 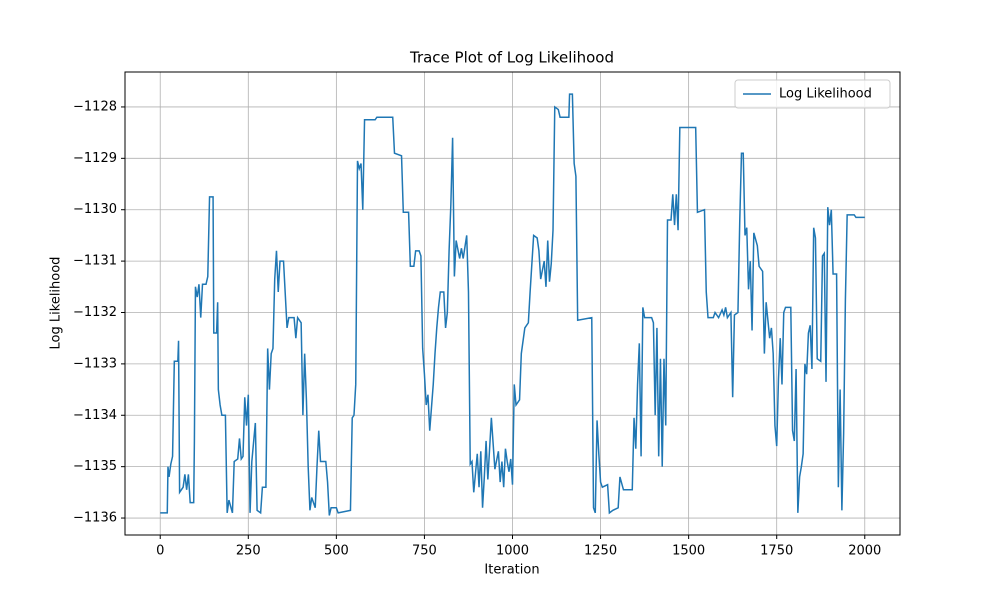 I want to click on x-tick-label: 1000, so click(x=512, y=551).